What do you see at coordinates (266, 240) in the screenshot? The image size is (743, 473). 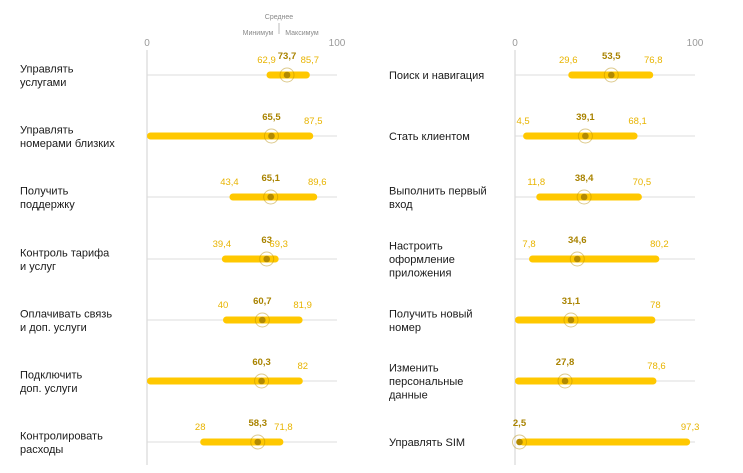 I see `avg-value-label: 63` at bounding box center [266, 240].